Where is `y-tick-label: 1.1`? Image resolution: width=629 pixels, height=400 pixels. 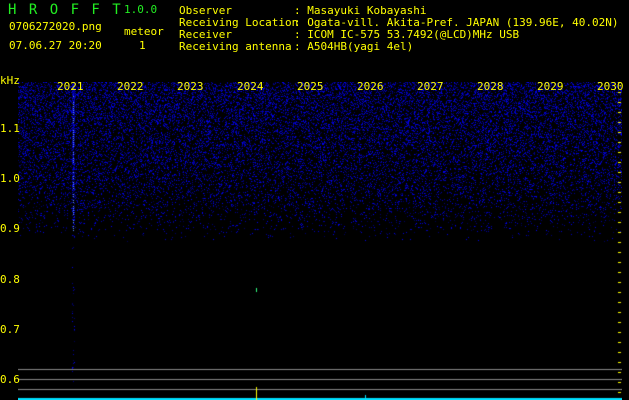 y-tick-label: 1.1 is located at coordinates (10, 128).